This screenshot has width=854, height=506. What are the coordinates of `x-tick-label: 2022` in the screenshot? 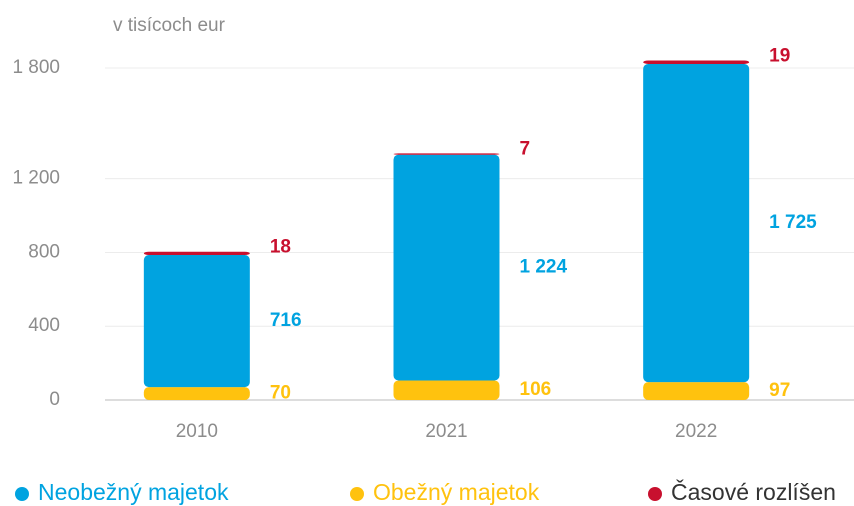 It's located at (696, 431).